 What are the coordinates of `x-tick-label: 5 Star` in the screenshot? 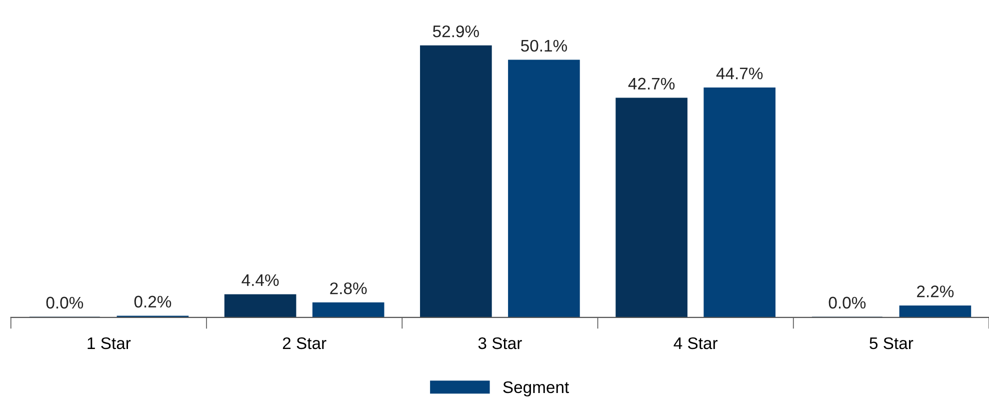 It's located at (892, 343).